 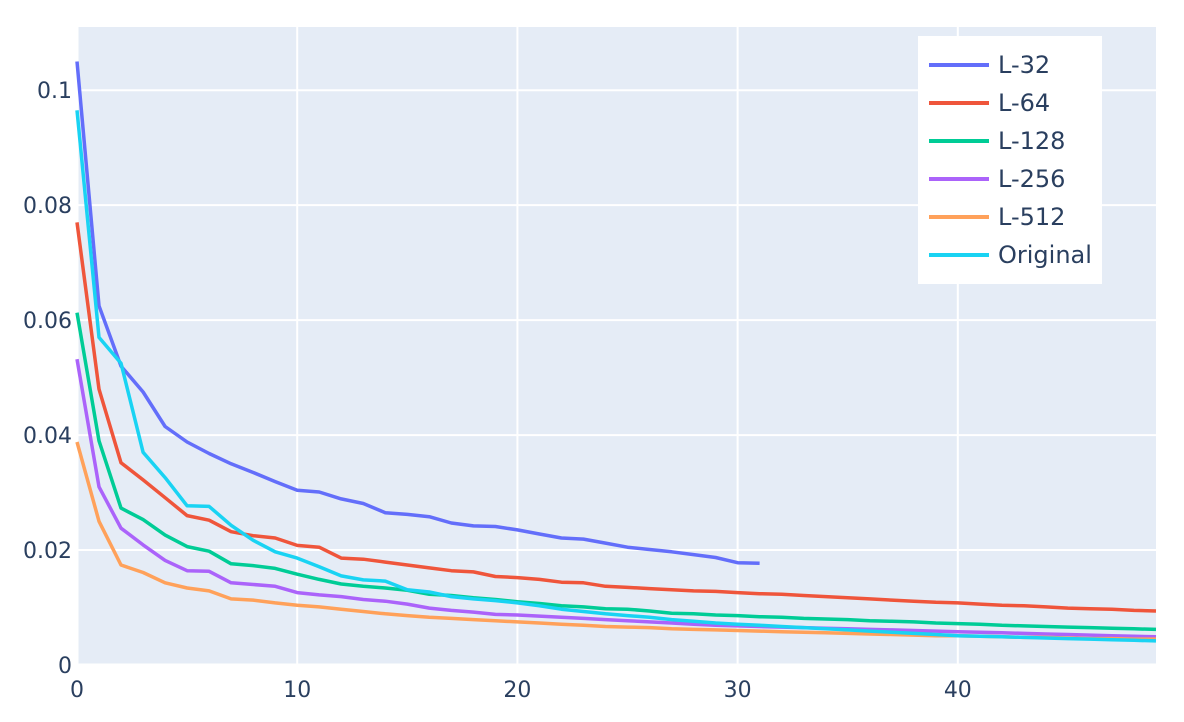 I want to click on legend-item-l-64: L-64, so click(x=989, y=103).